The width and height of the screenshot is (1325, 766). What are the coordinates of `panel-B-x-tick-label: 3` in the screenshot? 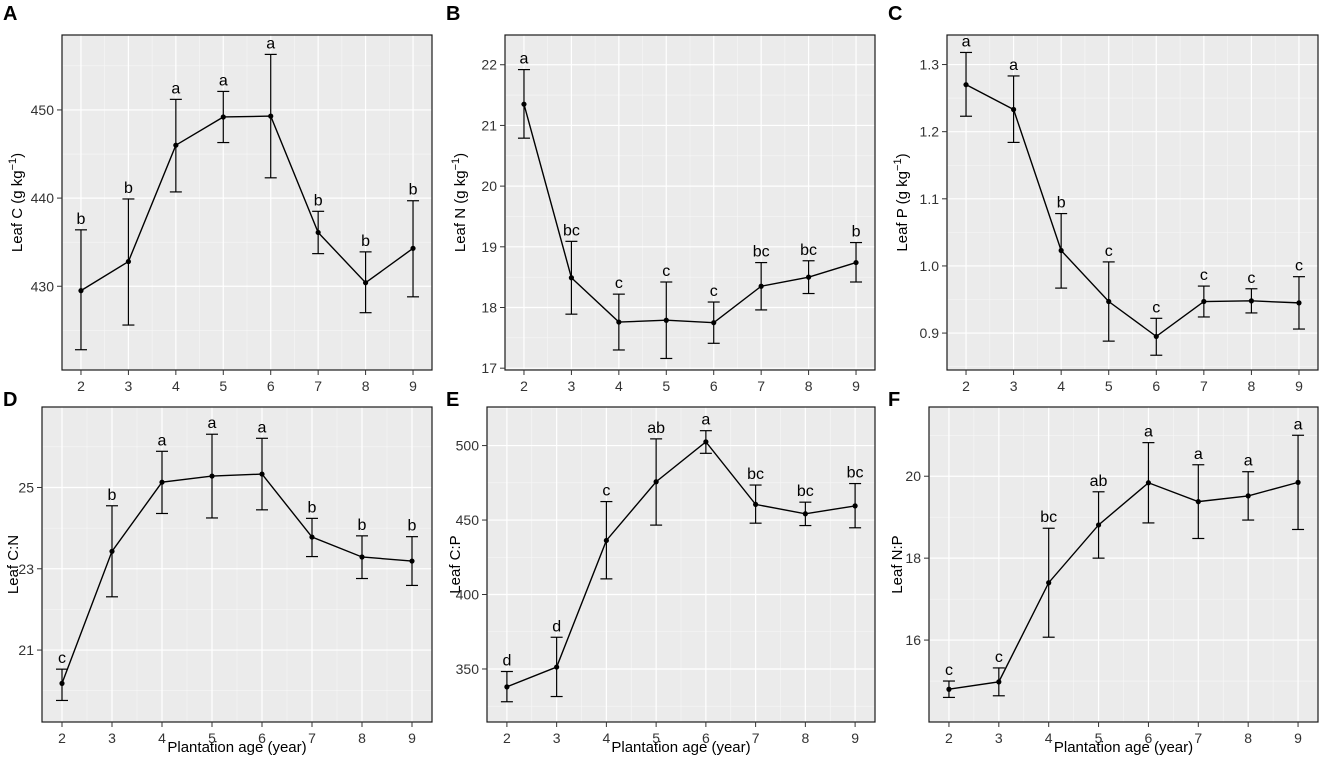 It's located at (572, 386).